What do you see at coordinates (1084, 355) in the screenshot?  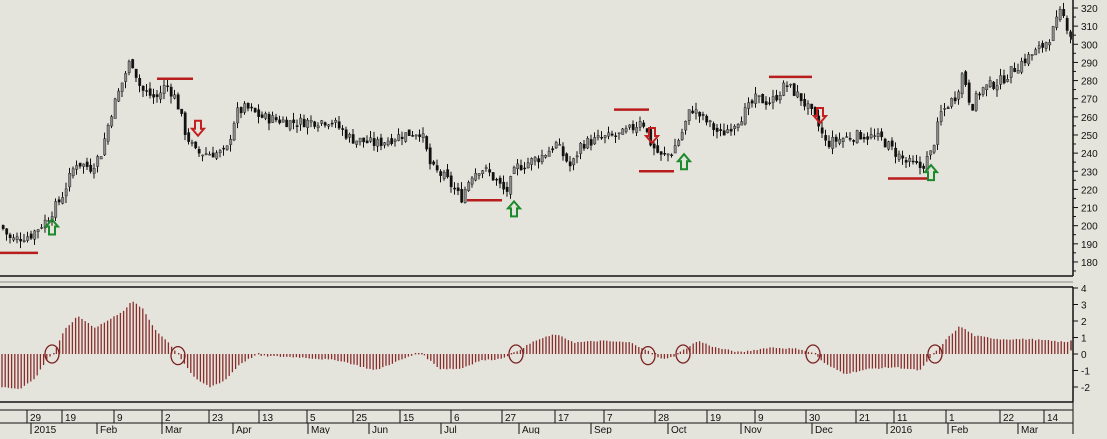 I see `oscillator-tick-label: 0` at bounding box center [1084, 355].